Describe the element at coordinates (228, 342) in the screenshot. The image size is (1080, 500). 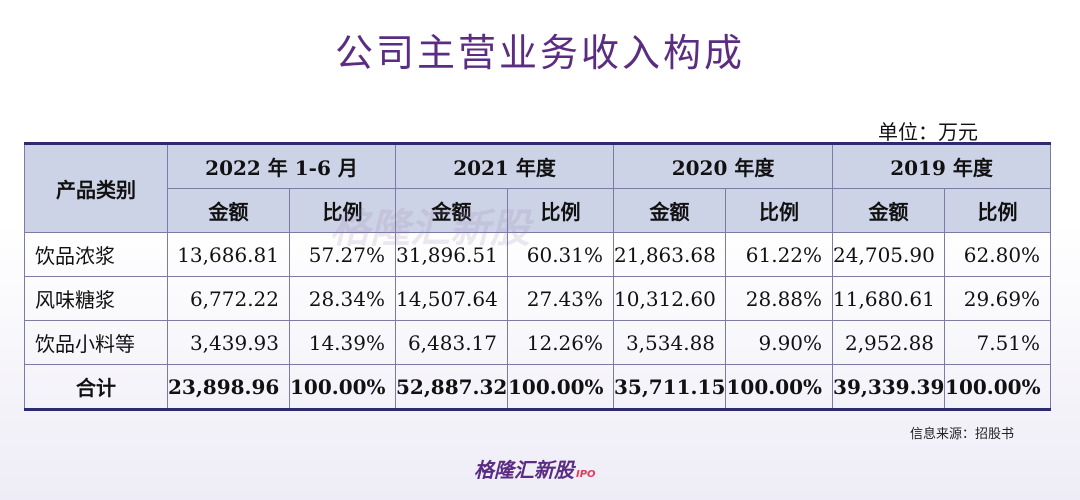
I see `amount-cell: 3,439.93` at that location.